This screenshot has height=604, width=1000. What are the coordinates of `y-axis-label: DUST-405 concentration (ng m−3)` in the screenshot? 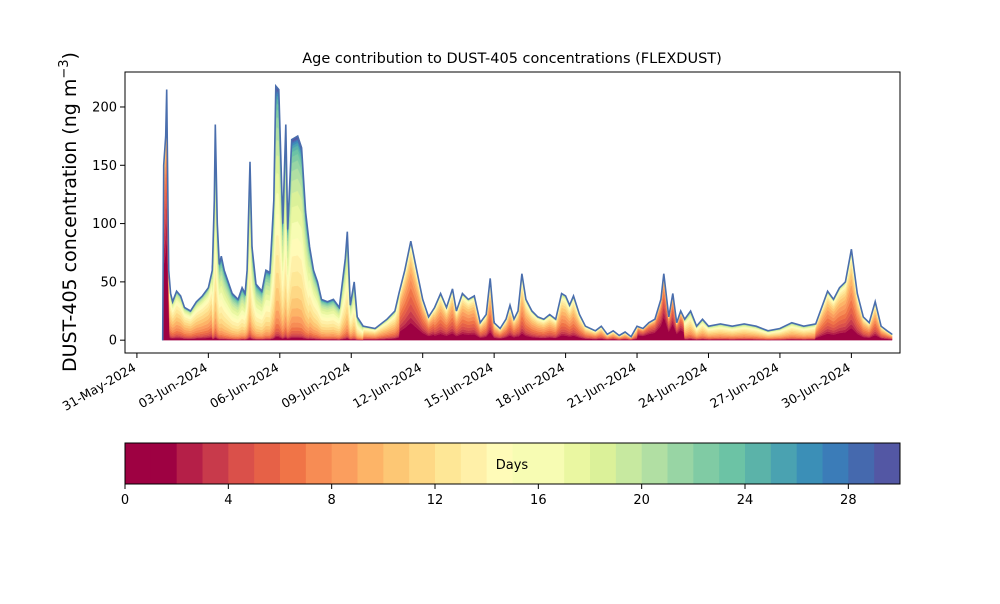 It's located at (69, 212).